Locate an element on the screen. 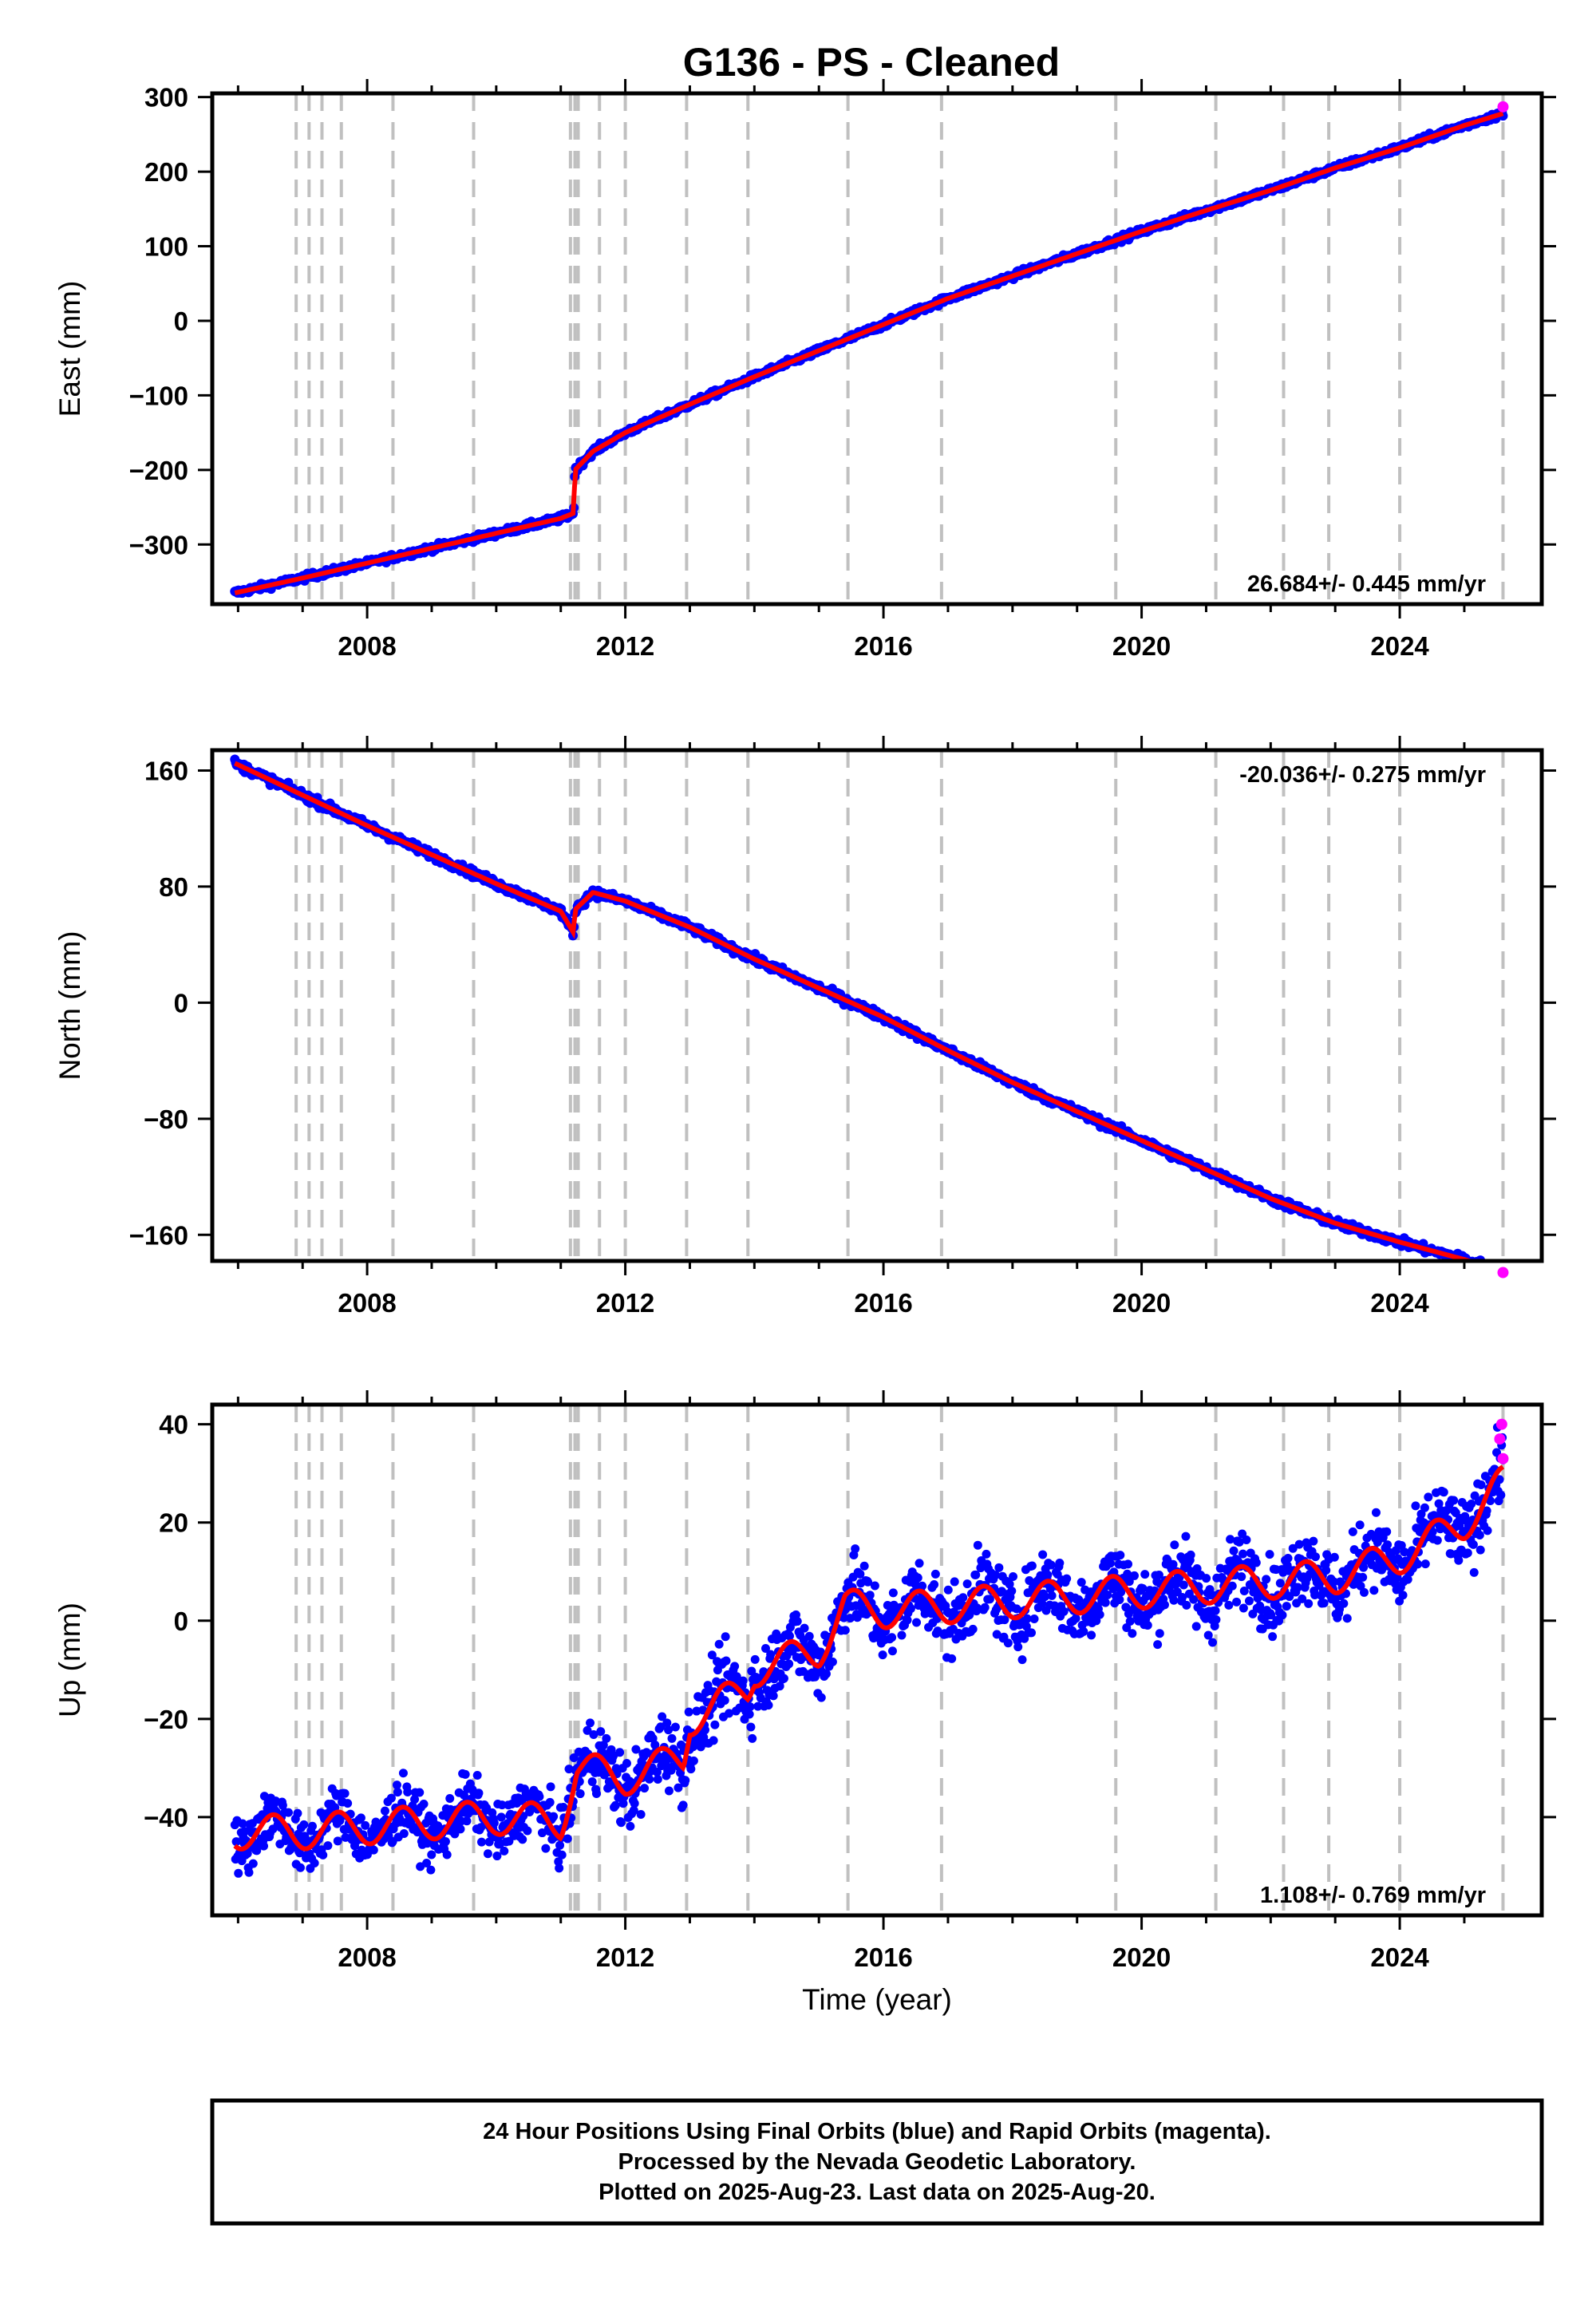  rate-label: 26.684+/- 0.445 mm/yr is located at coordinates (1366, 584).